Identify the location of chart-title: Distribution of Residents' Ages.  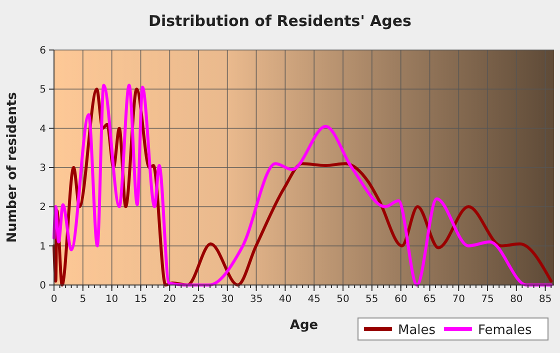
(280, 21).